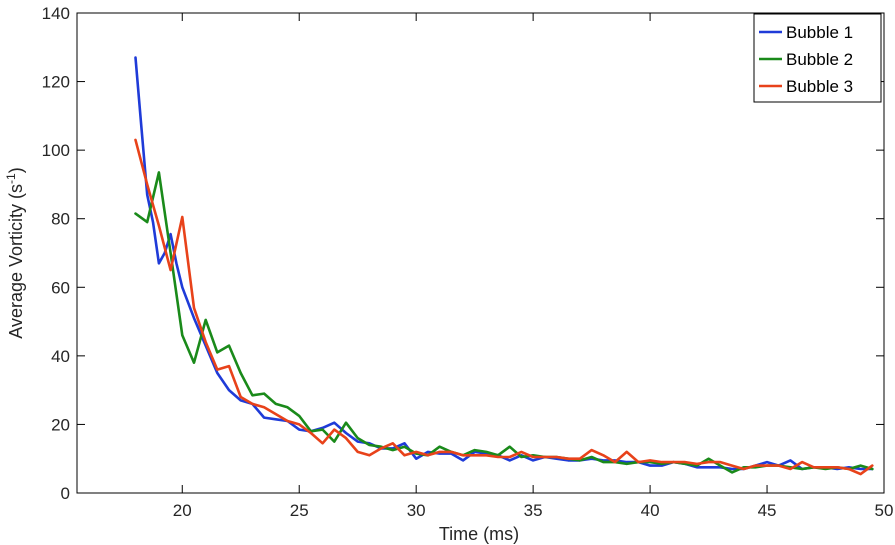 This screenshot has width=895, height=545. Describe the element at coordinates (299, 510) in the screenshot. I see `x-tick-label: 25` at that location.